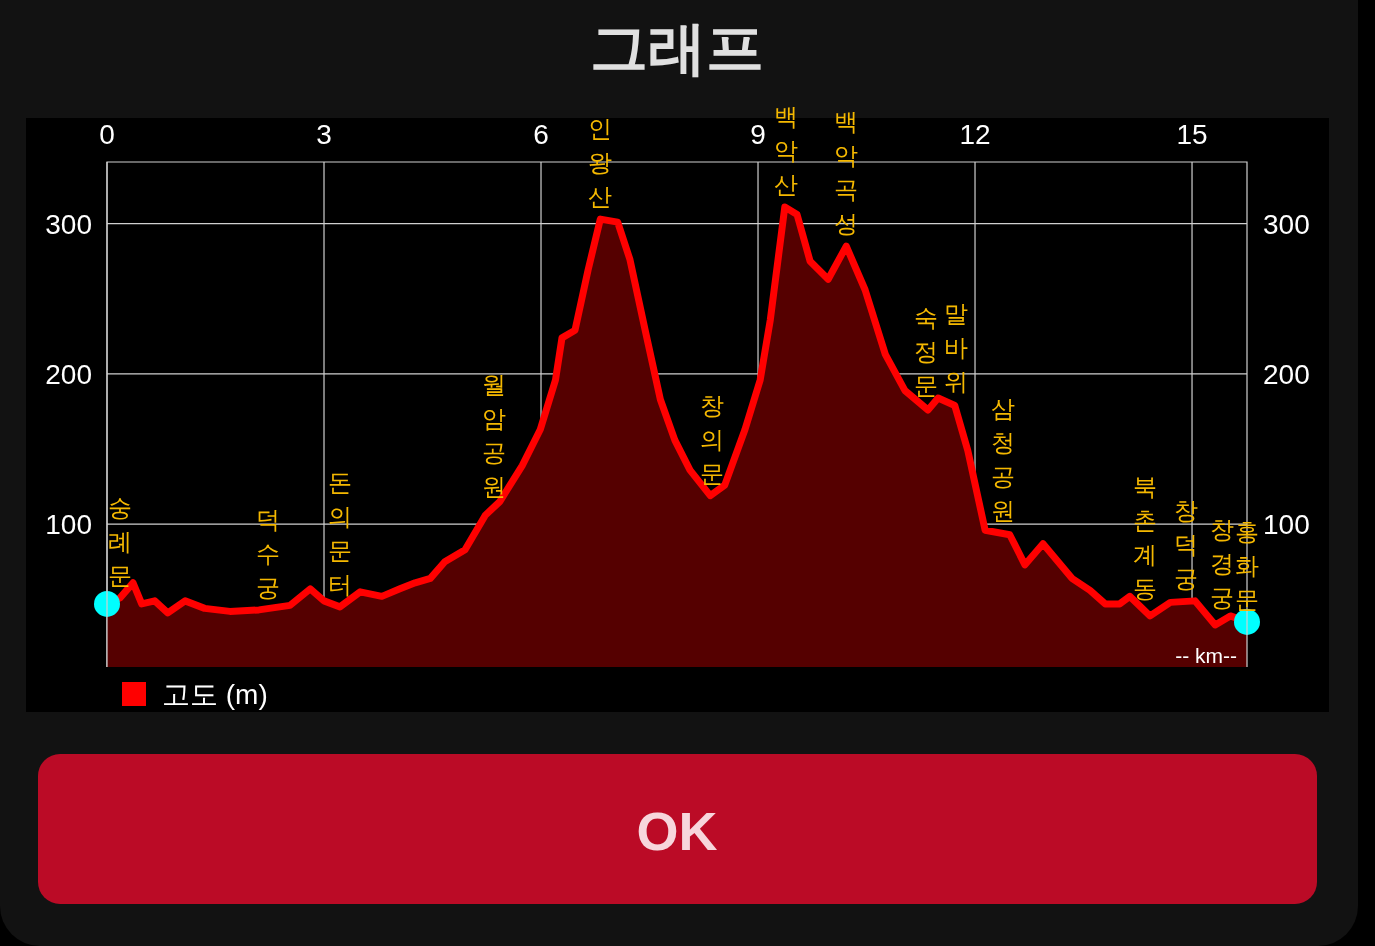 This screenshot has height=946, width=1375. Describe the element at coordinates (1247, 565) in the screenshot. I see `annotation: 홍화문` at that location.